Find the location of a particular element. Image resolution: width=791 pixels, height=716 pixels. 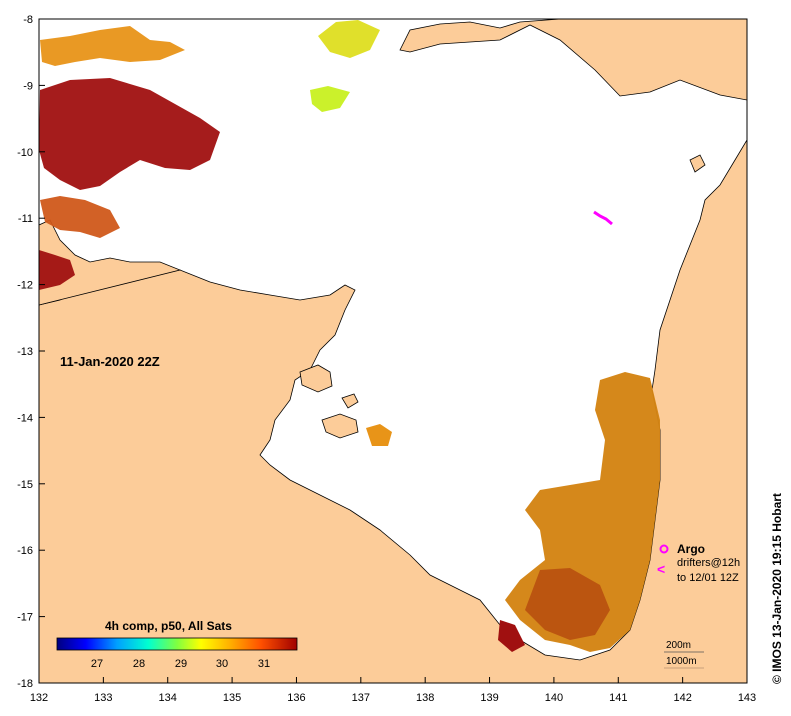

colorbar-ticks: 27 28 29 30 31 is located at coordinates (180, 664).